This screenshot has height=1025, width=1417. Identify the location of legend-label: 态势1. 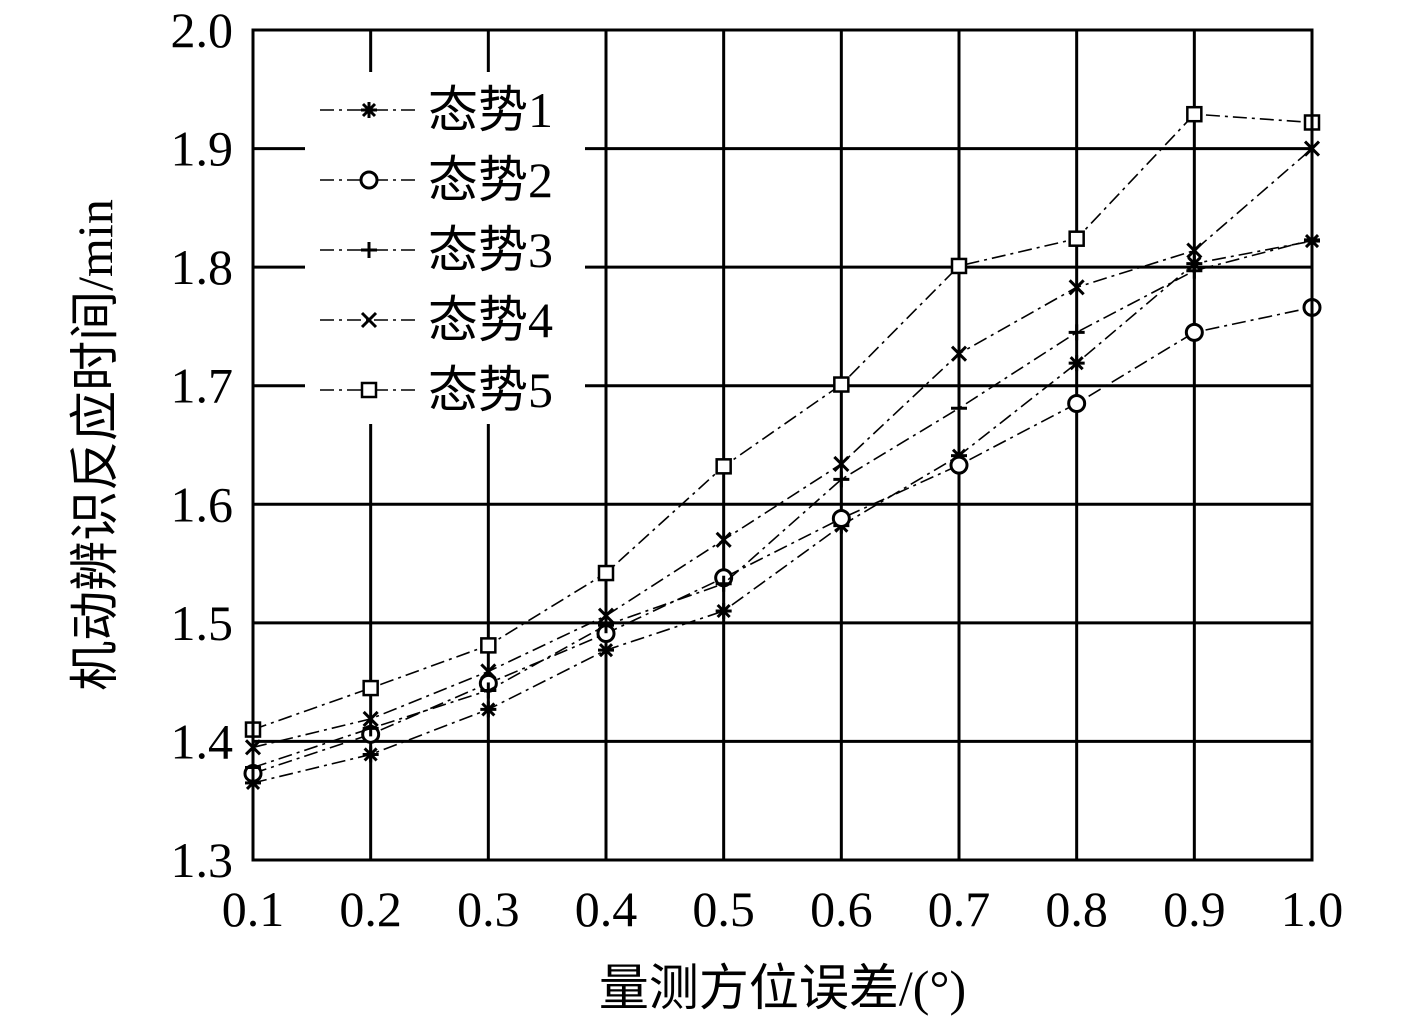
(490, 110).